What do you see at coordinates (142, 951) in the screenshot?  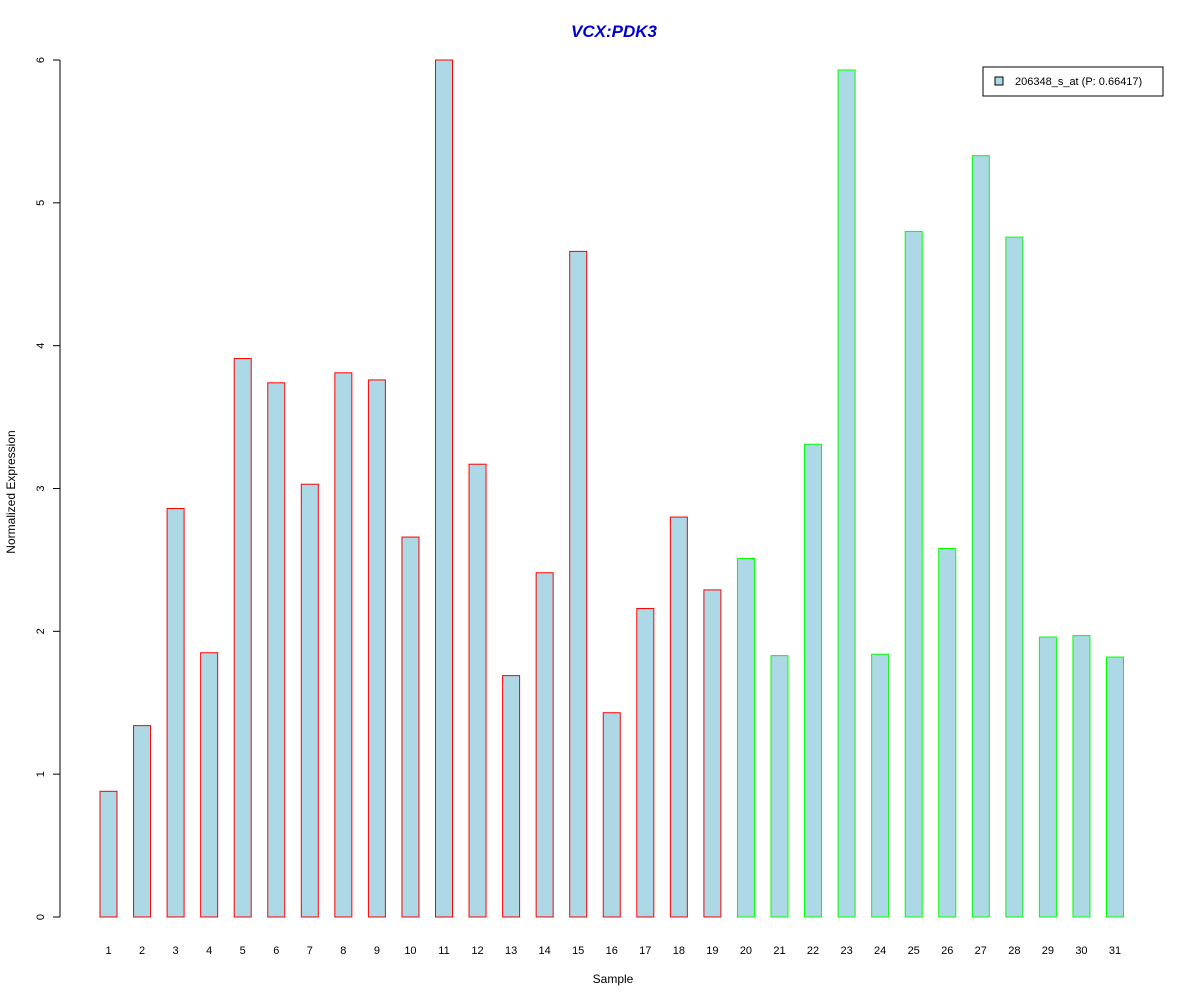 I see `x-tick-label: 2` at bounding box center [142, 951].